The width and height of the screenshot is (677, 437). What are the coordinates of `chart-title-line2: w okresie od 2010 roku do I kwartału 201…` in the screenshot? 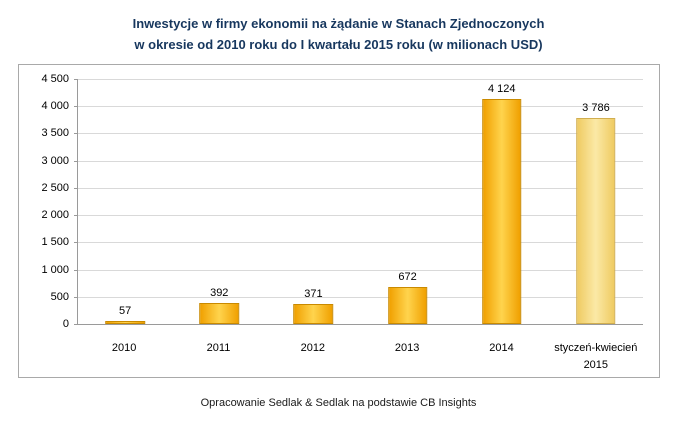 It's located at (338, 45).